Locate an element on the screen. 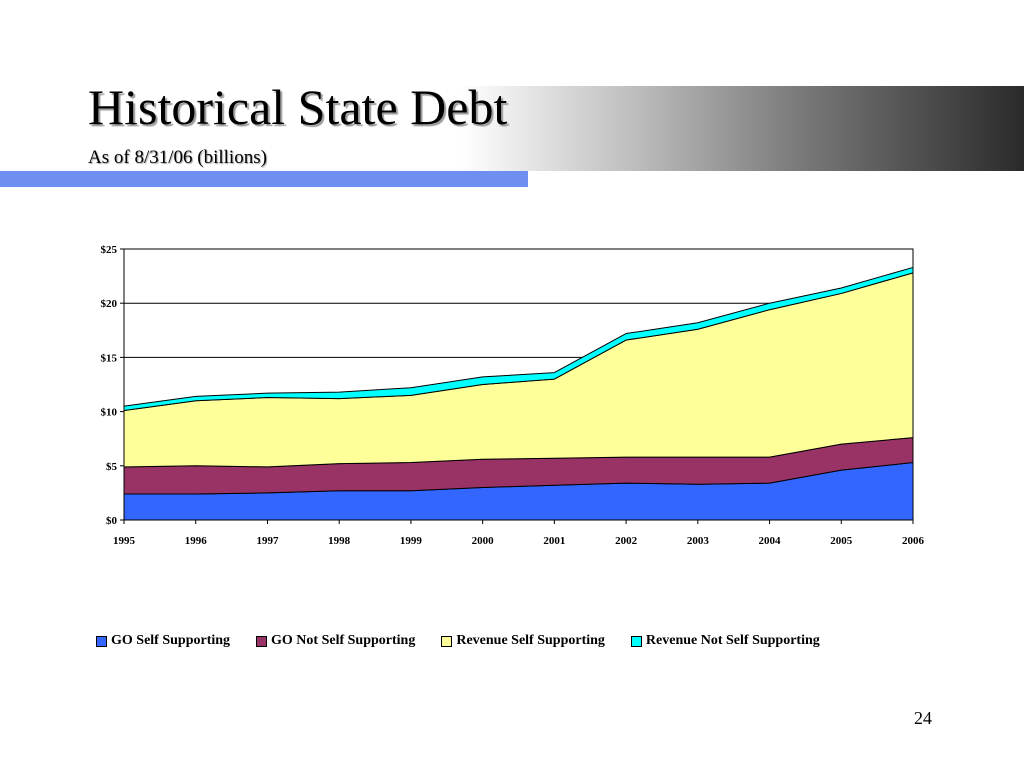 The height and width of the screenshot is (768, 1024). page-number: 24 is located at coordinates (923, 718).